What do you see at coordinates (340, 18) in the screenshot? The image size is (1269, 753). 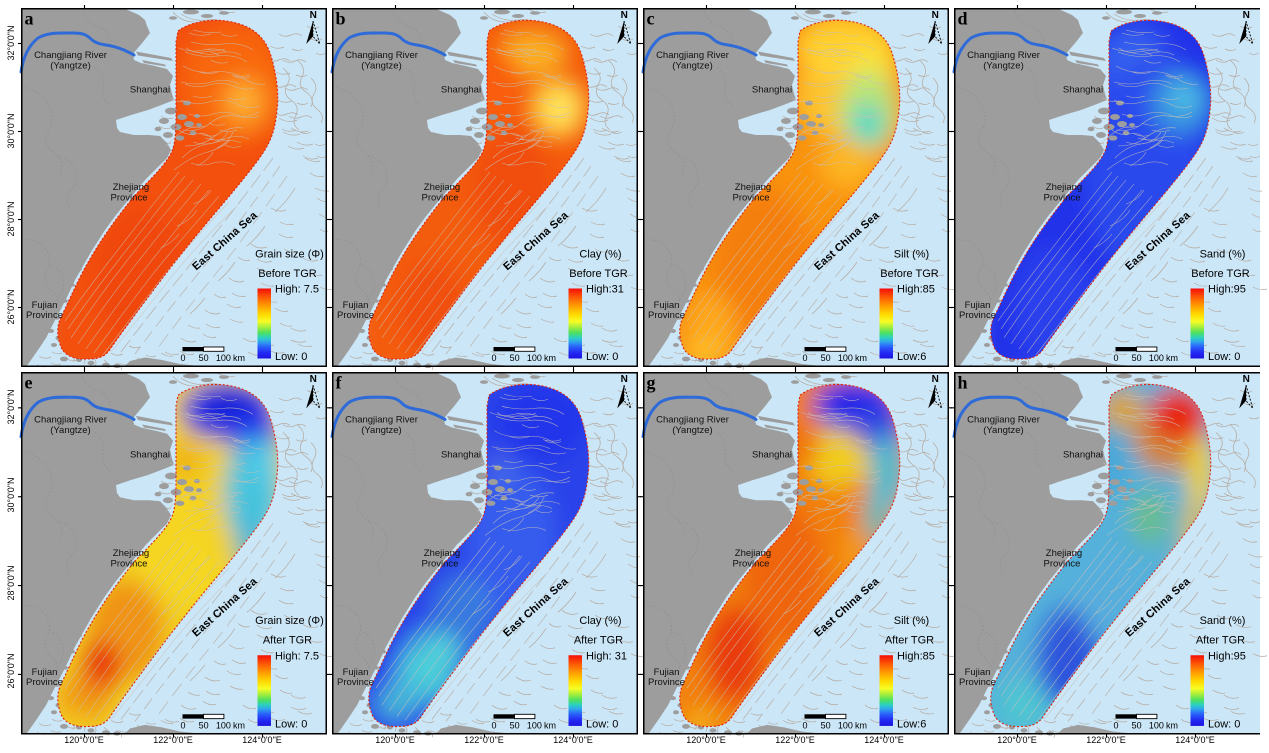 I see `svg-text: b` at bounding box center [340, 18].